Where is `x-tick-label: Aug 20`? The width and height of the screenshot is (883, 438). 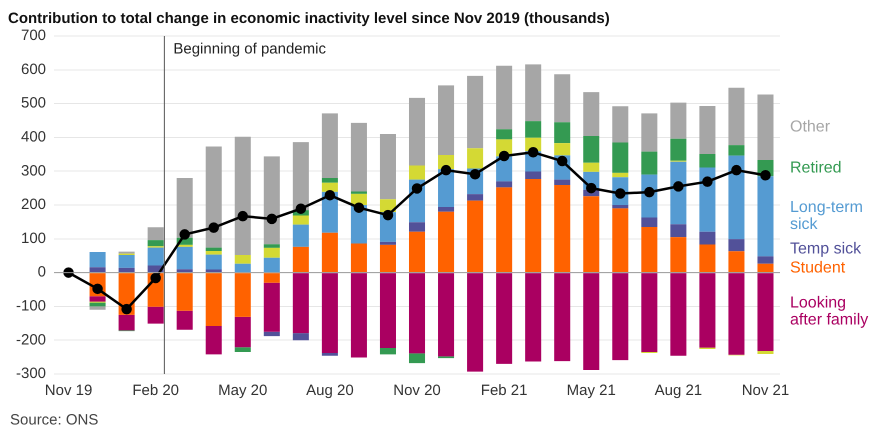 x-tick-label: Aug 20 is located at coordinates (330, 391).